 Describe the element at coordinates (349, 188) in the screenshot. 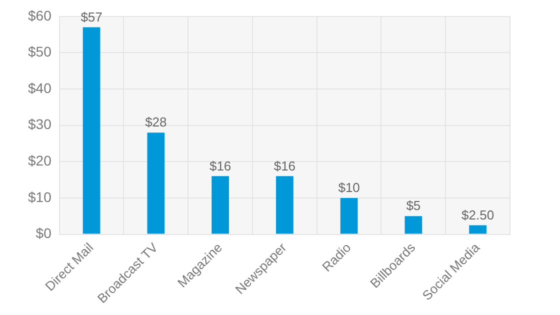

I see `data-label: $10` at that location.